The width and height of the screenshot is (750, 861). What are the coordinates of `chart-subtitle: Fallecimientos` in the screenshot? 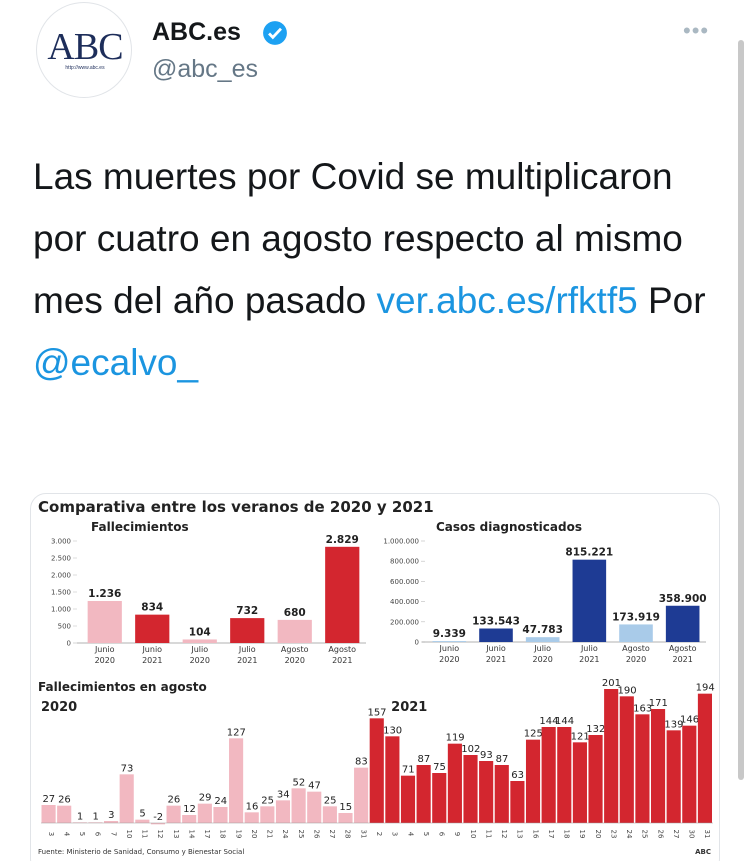 It's located at (140, 527).